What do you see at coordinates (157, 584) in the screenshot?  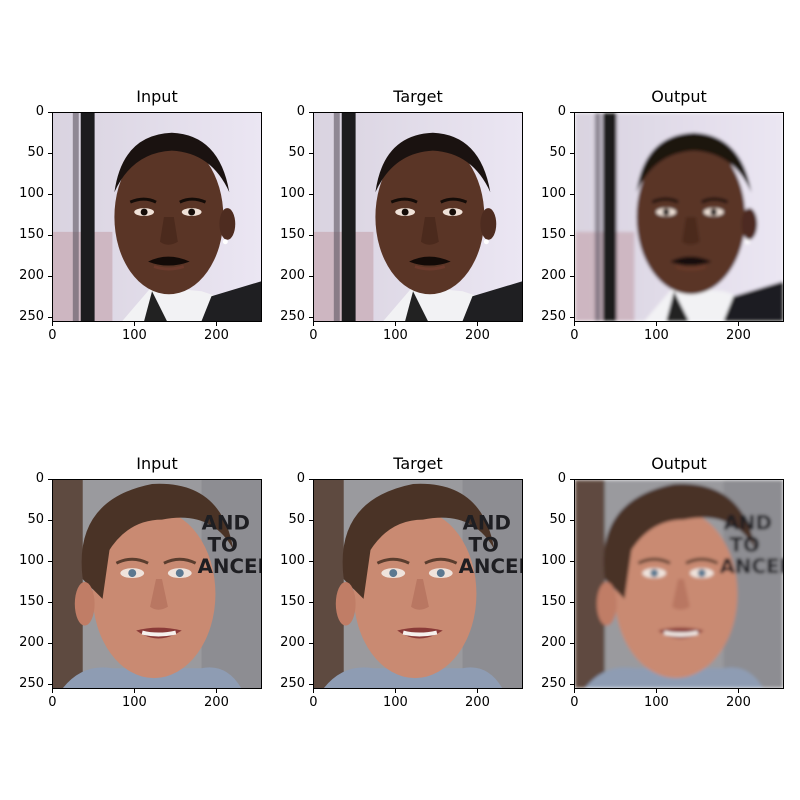 I see `panel-input-row-2: AND TO ANCER` at bounding box center [157, 584].